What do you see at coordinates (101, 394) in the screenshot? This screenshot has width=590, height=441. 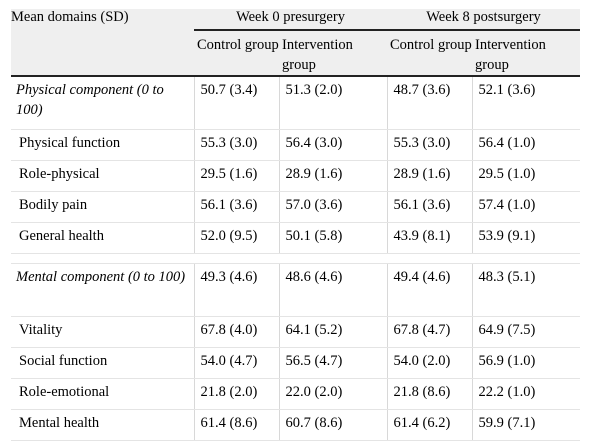 I see `row-label: Role-emotional` at bounding box center [101, 394].